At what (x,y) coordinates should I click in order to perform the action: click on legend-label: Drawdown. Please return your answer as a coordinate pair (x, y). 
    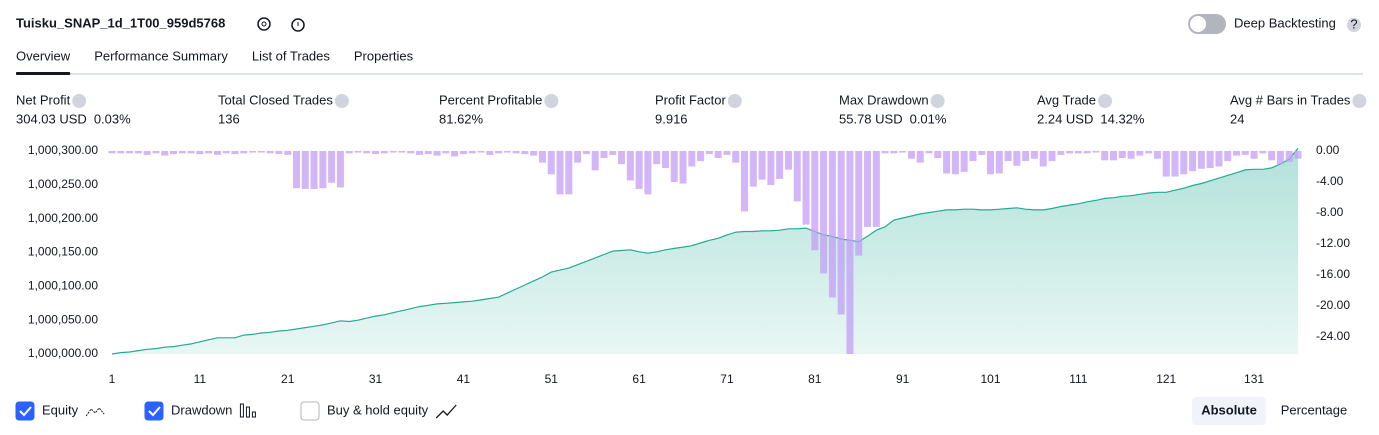
    Looking at the image, I should click on (201, 409).